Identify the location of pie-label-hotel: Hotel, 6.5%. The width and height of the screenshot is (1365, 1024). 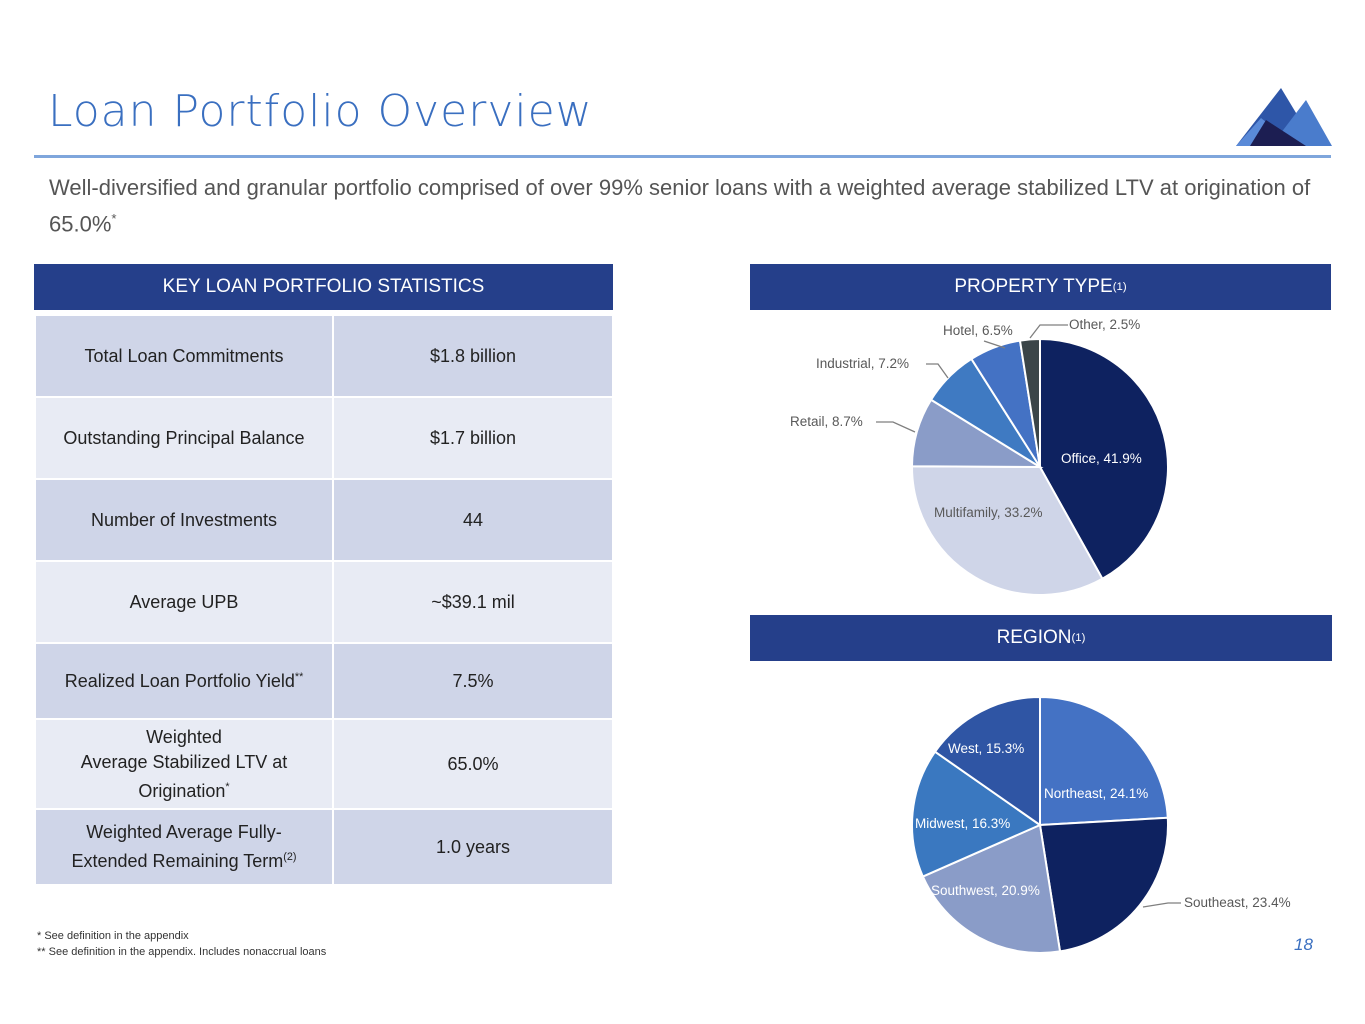
(978, 330).